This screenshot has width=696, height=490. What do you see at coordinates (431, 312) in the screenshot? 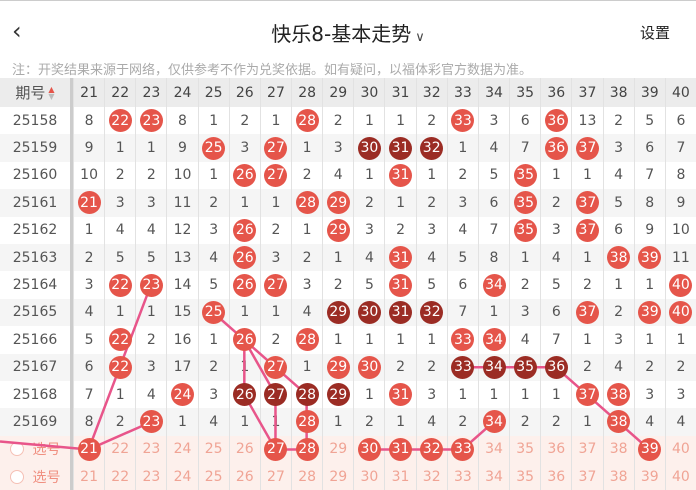
I see `hit-cell: 32` at bounding box center [431, 312].